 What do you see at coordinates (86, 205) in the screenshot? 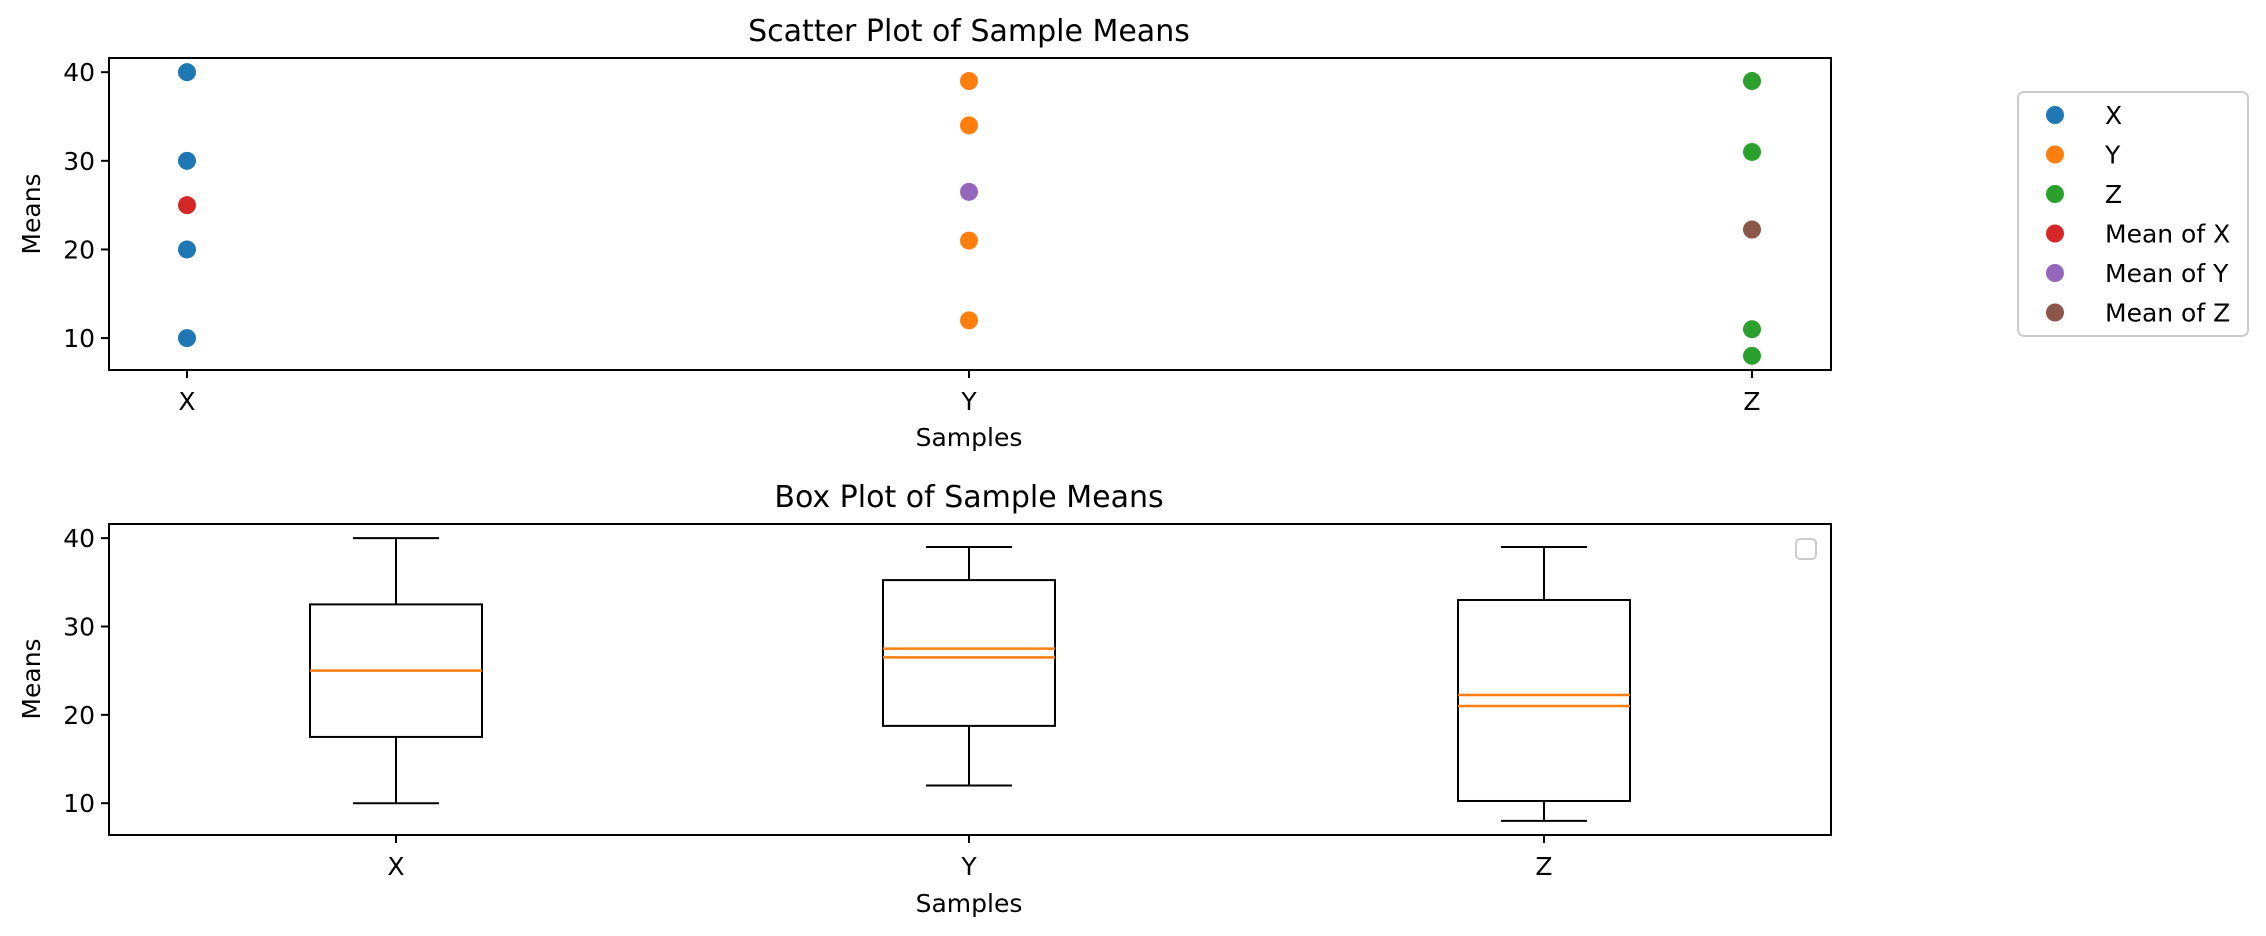
I see `scatter-y-axis-ticks: 10 20 30 40` at bounding box center [86, 205].